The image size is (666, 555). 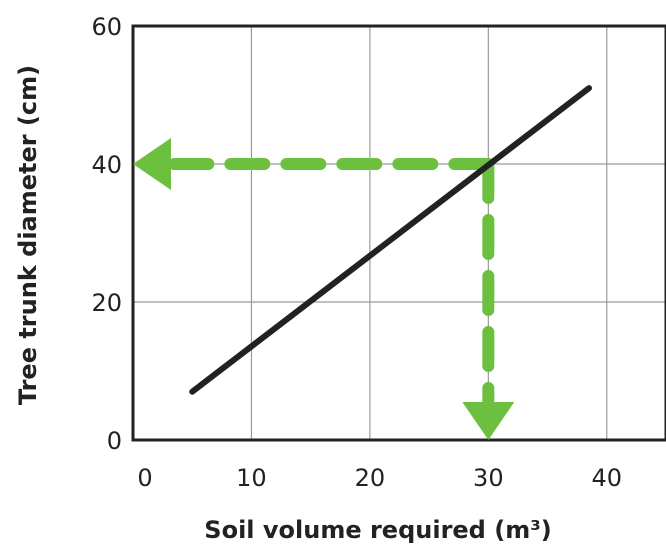 What do you see at coordinates (28, 235) in the screenshot?
I see `y-axis-label: Tree trunk diameter (cm)` at bounding box center [28, 235].